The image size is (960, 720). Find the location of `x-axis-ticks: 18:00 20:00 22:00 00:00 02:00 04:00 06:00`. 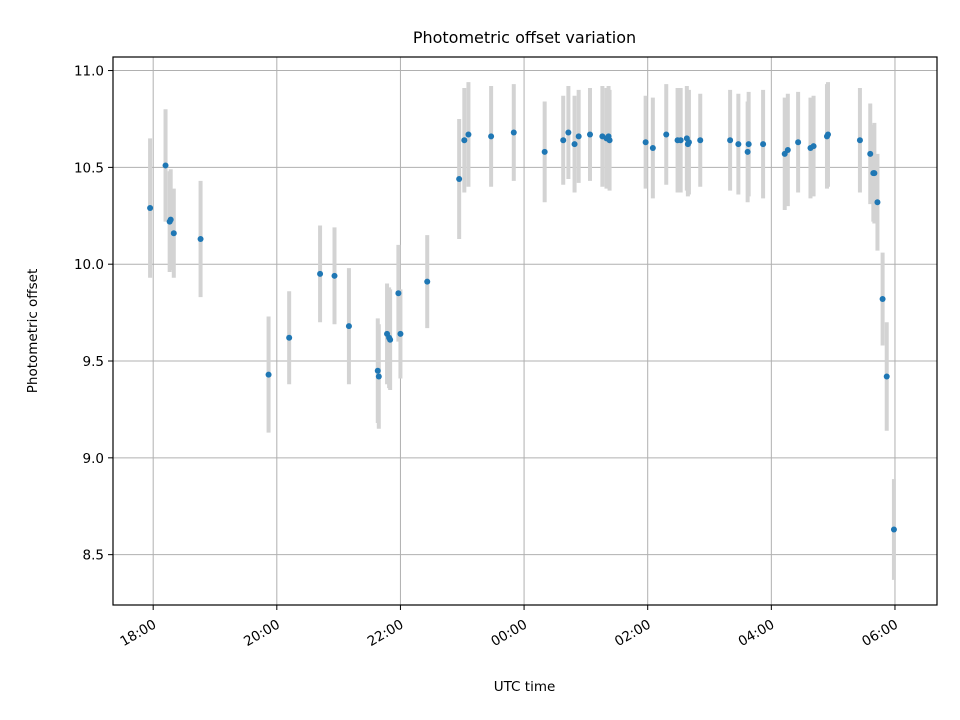

x-axis-ticks: 18:00 20:00 22:00 00:00 02:00 04:00 06:00 is located at coordinates (509, 627).